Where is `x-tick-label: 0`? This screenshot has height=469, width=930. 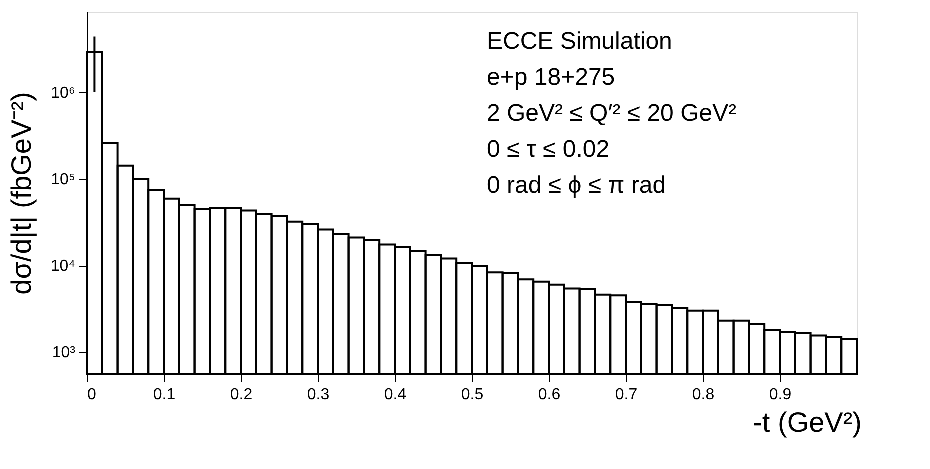 x-tick-label: 0 is located at coordinates (92, 395).